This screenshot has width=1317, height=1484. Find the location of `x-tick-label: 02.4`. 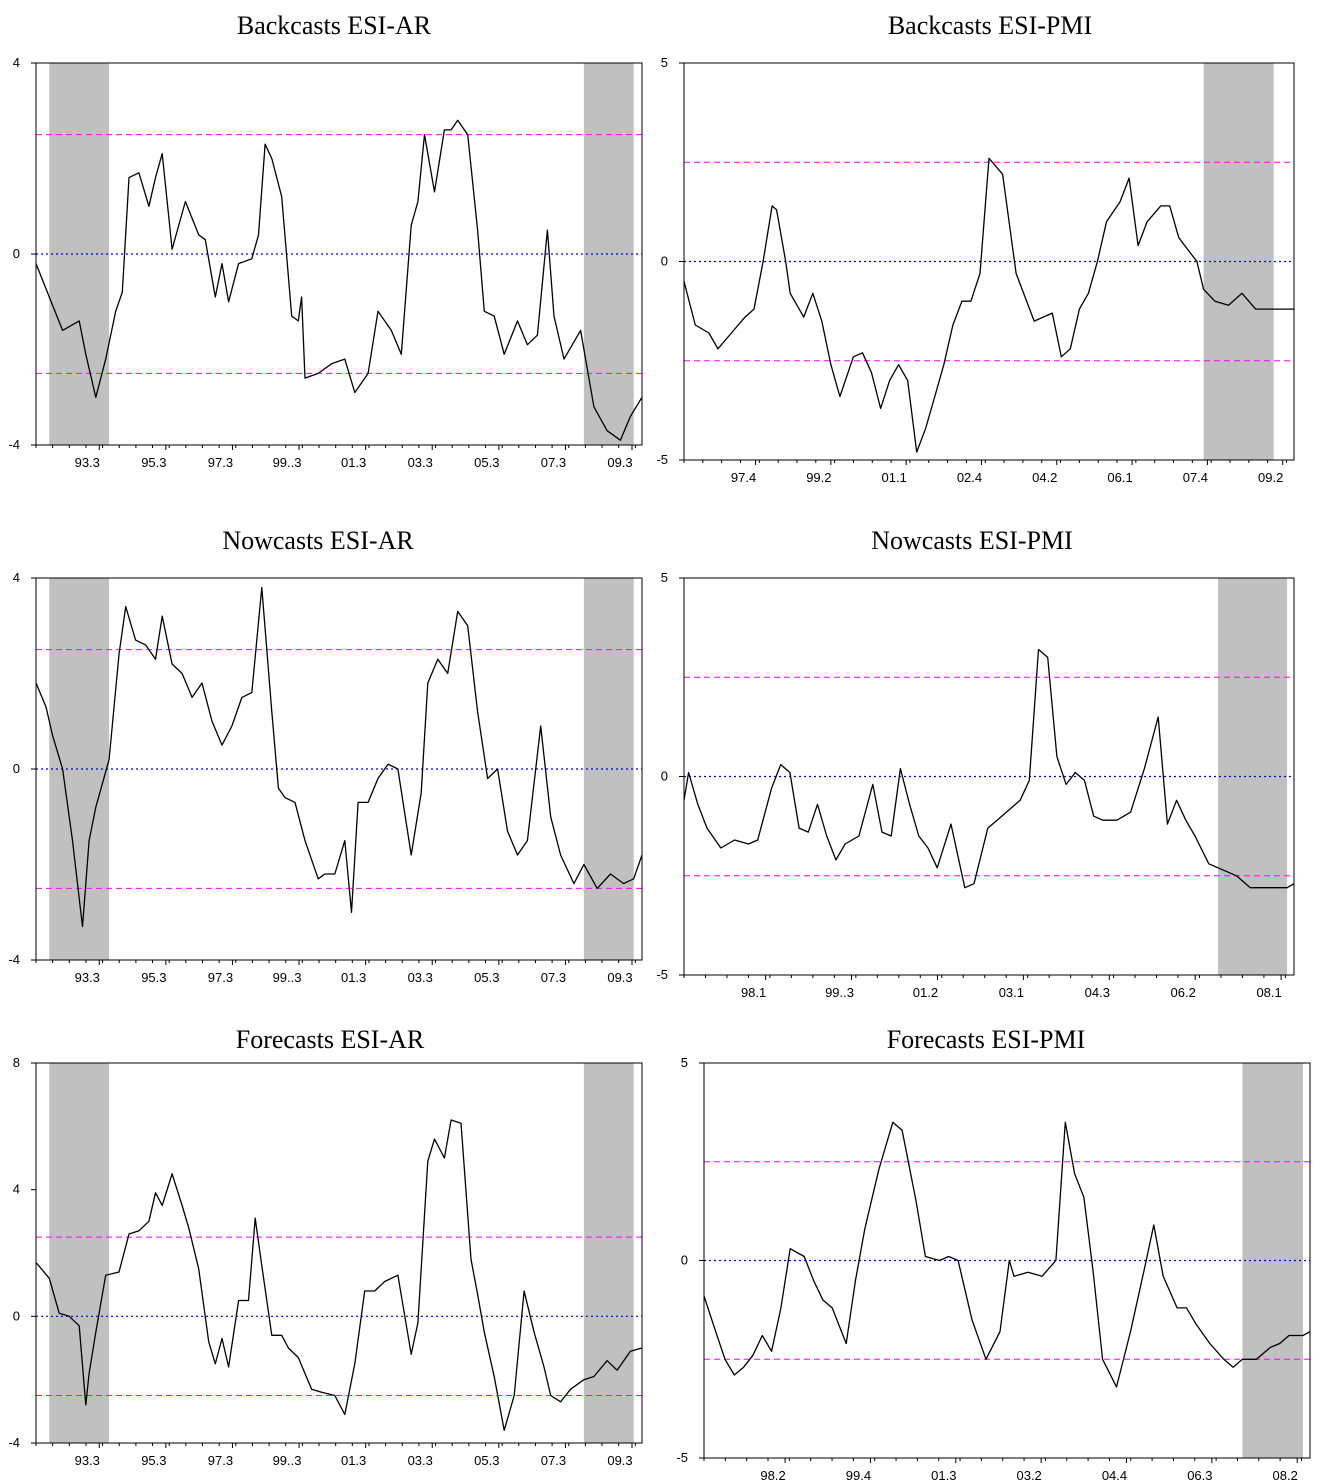

x-tick-label: 02.4 is located at coordinates (969, 477).